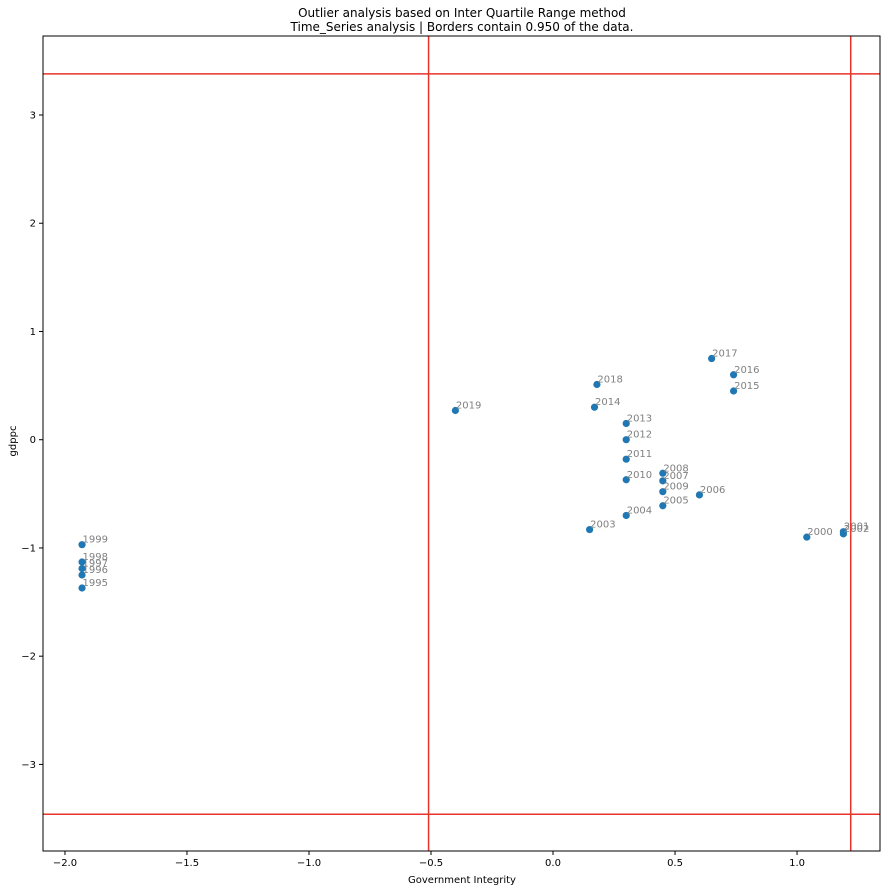 The image size is (887, 891). I want to click on y-tick-label-5: 1, so click(33, 332).